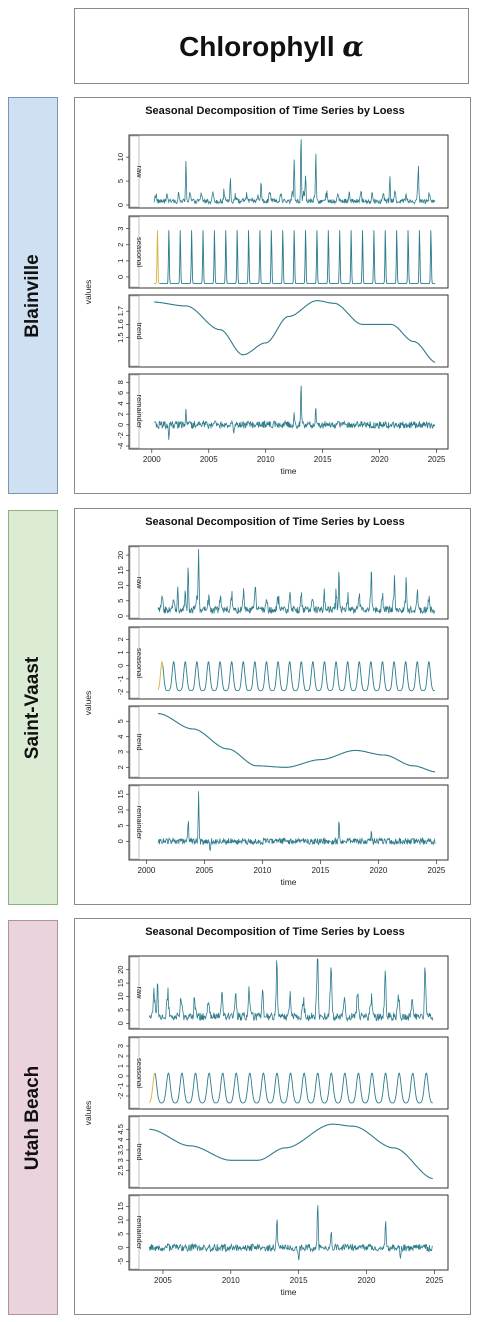 This screenshot has width=478, height=1322. Describe the element at coordinates (120, 435) in the screenshot. I see `y-tick-label: -2` at that location.